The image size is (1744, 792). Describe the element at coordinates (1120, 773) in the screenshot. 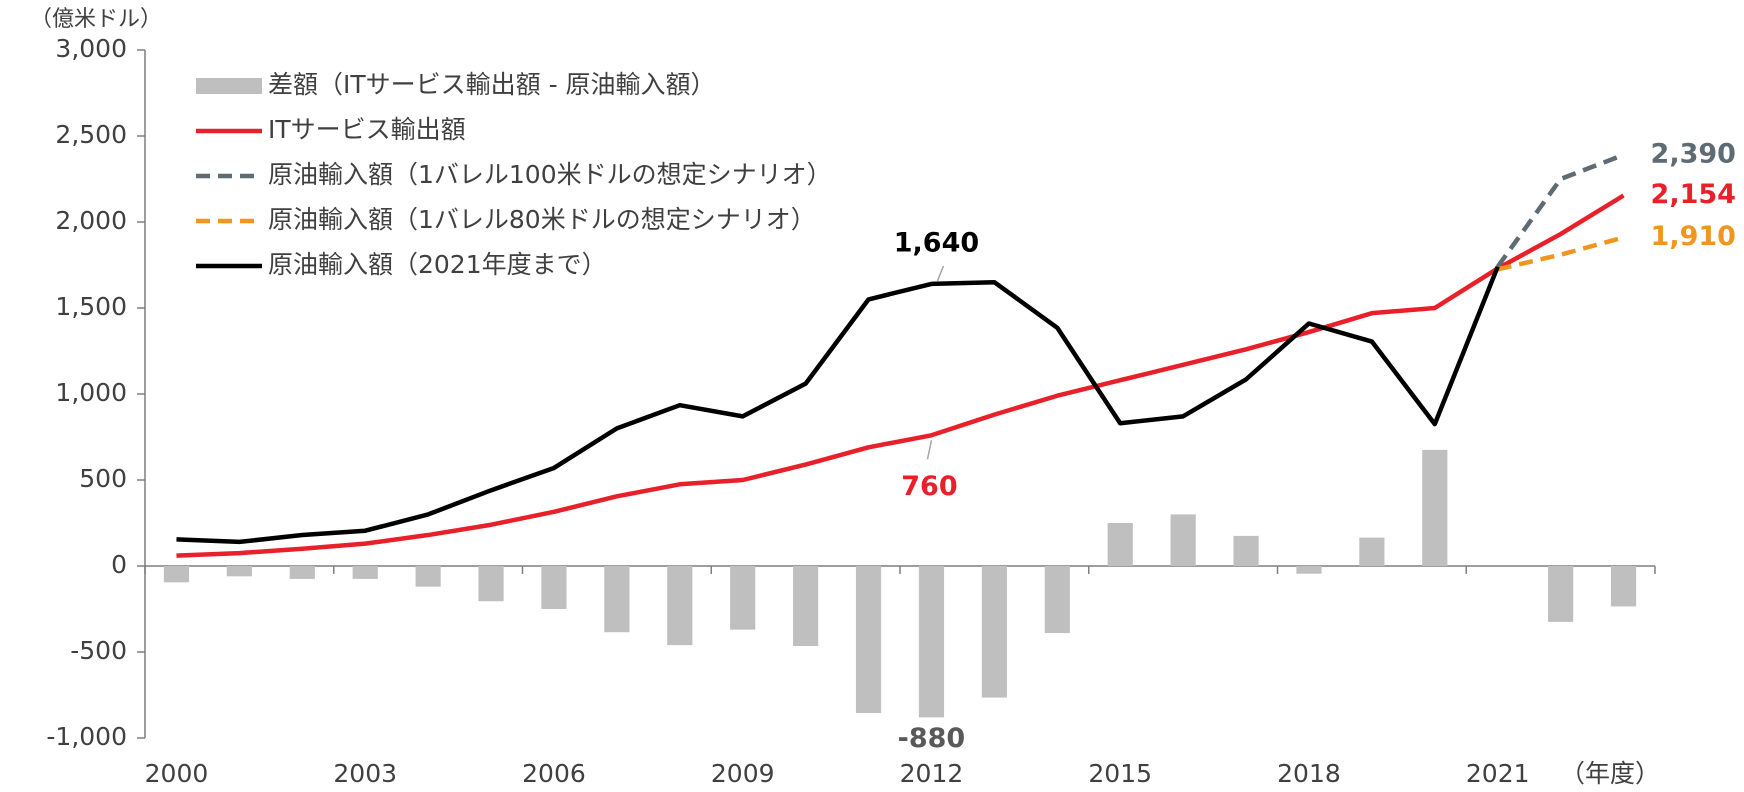

I see `x-tick-label: 2015` at that location.